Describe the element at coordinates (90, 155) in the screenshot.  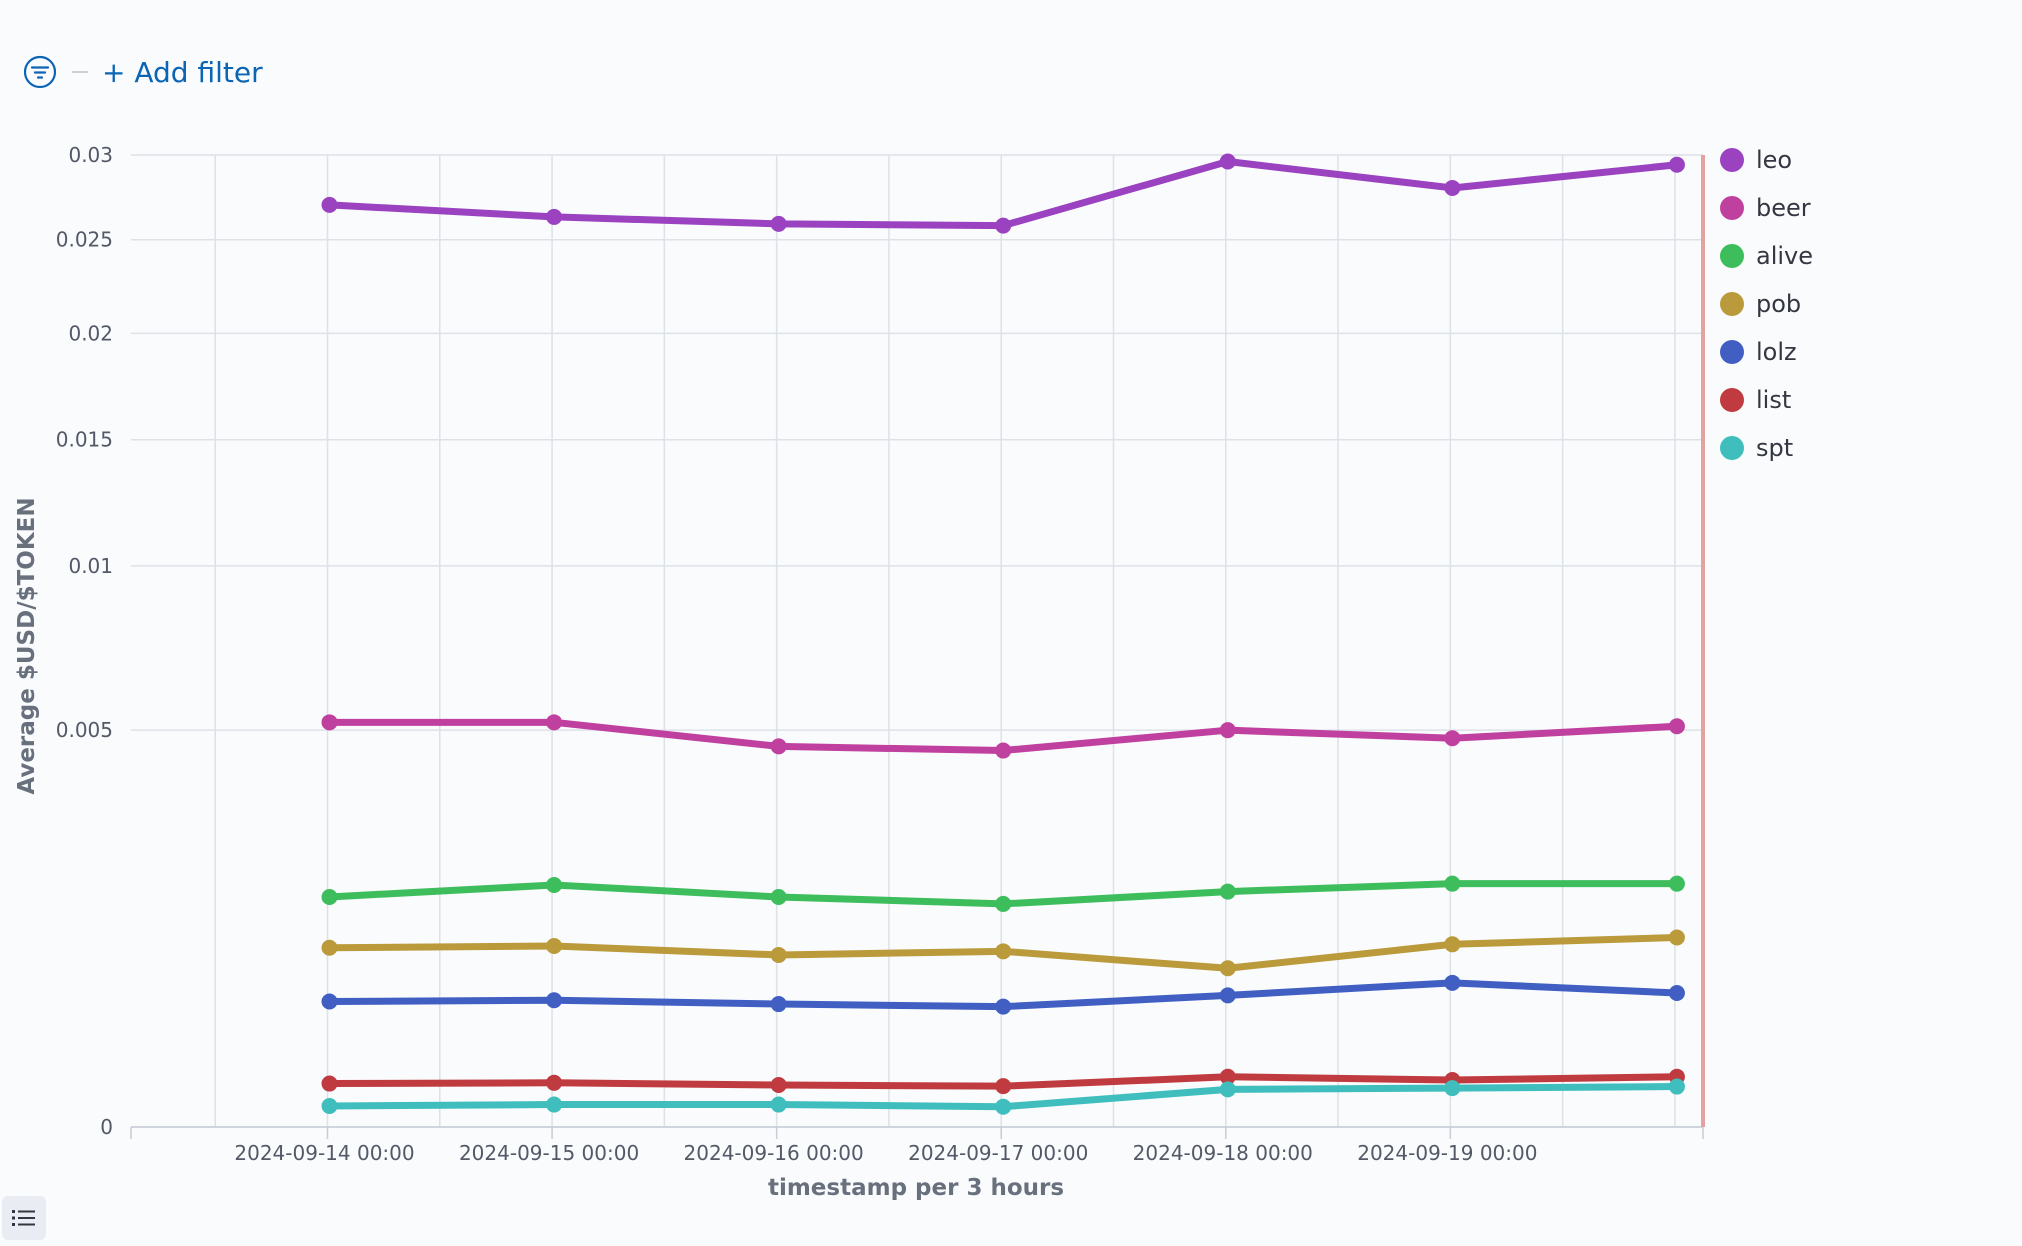
I see `y-tick-label: 0.03` at that location.